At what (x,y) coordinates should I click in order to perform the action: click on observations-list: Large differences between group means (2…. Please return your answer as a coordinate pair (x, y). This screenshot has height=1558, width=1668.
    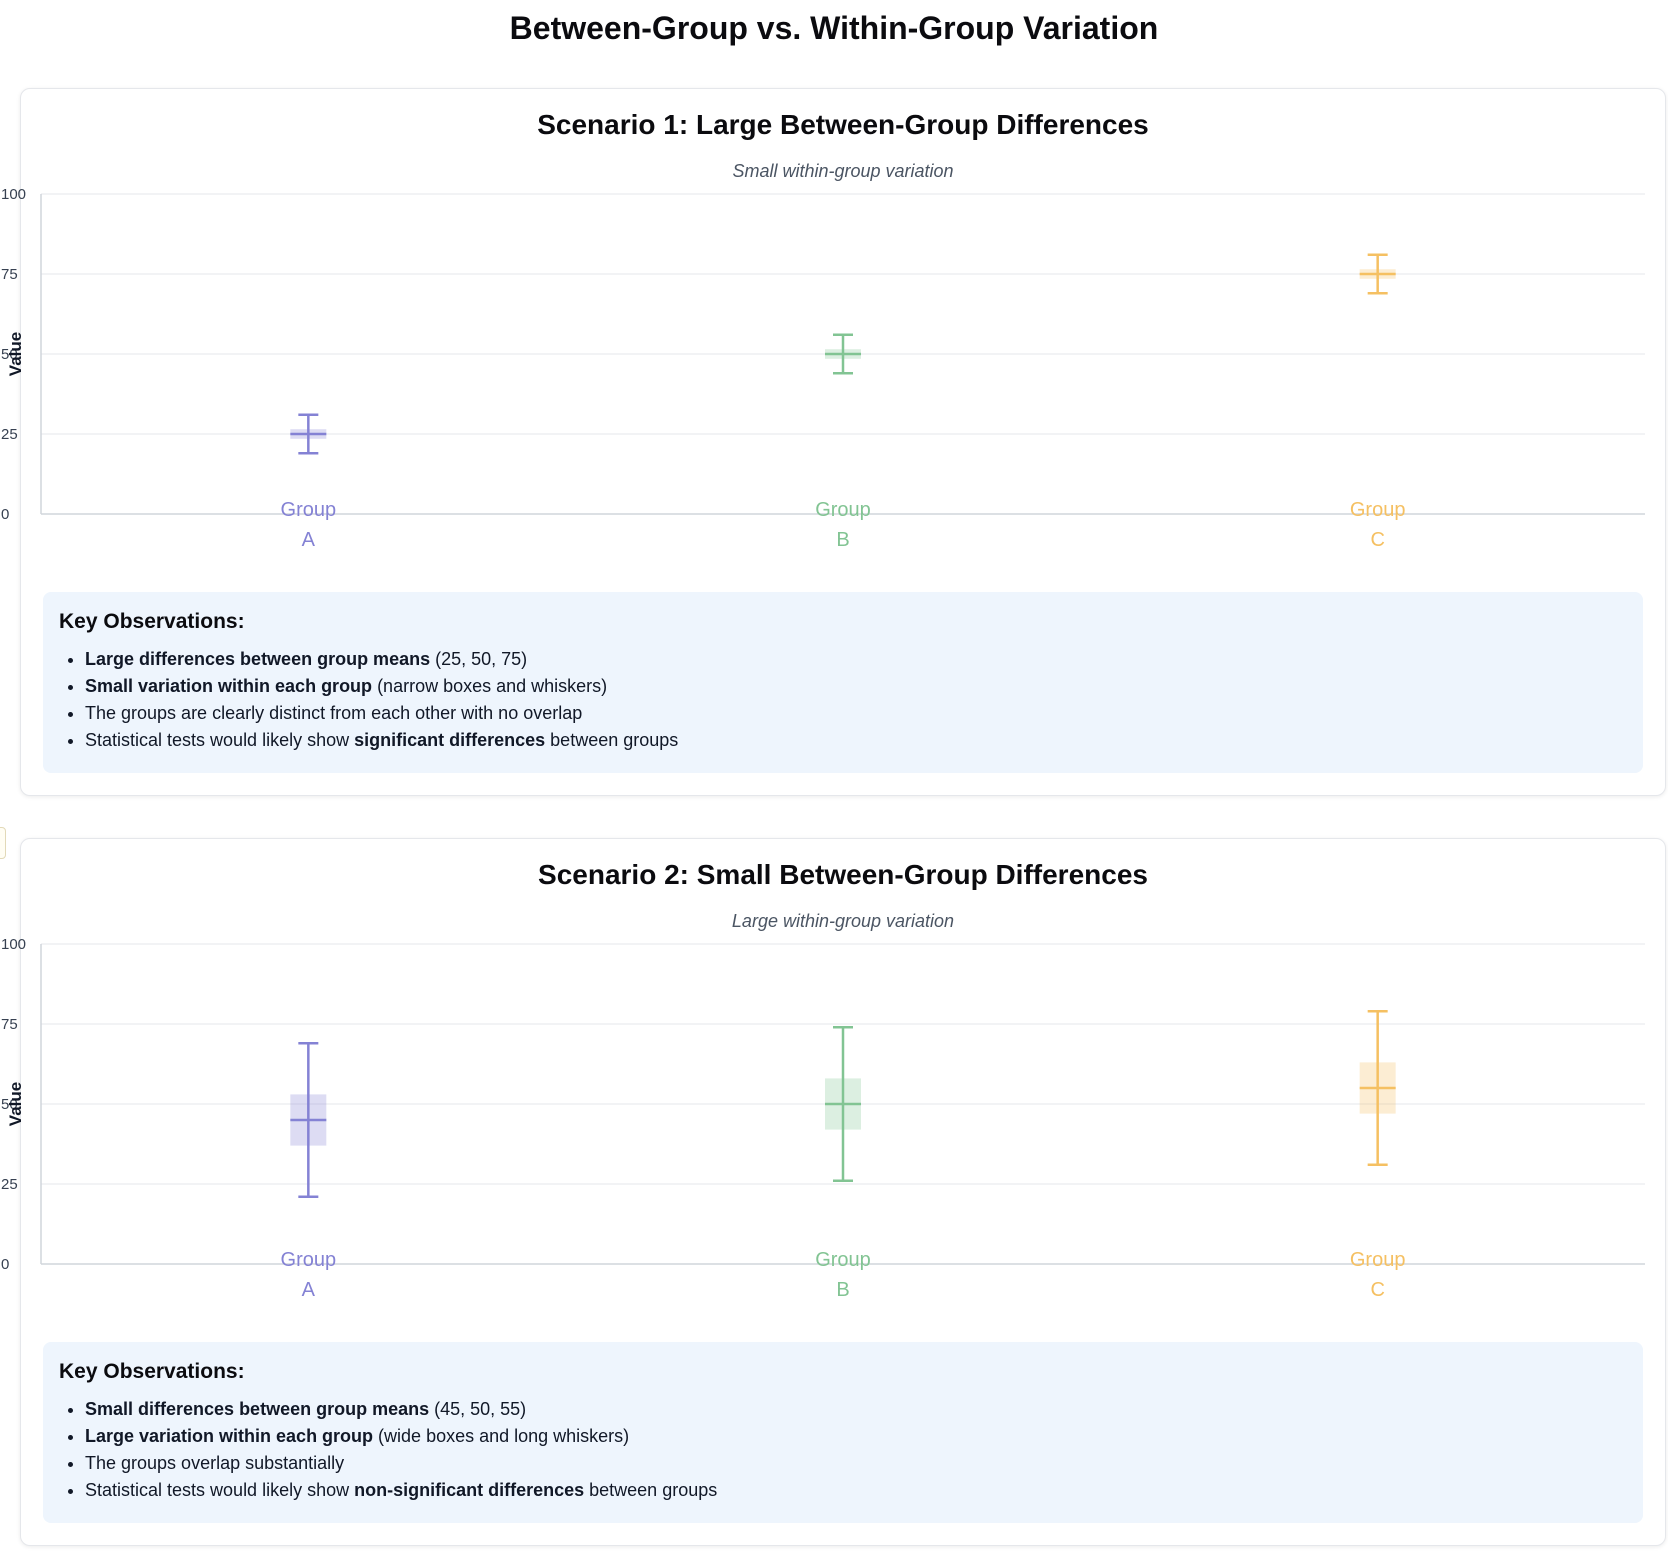
    Looking at the image, I should click on (843, 700).